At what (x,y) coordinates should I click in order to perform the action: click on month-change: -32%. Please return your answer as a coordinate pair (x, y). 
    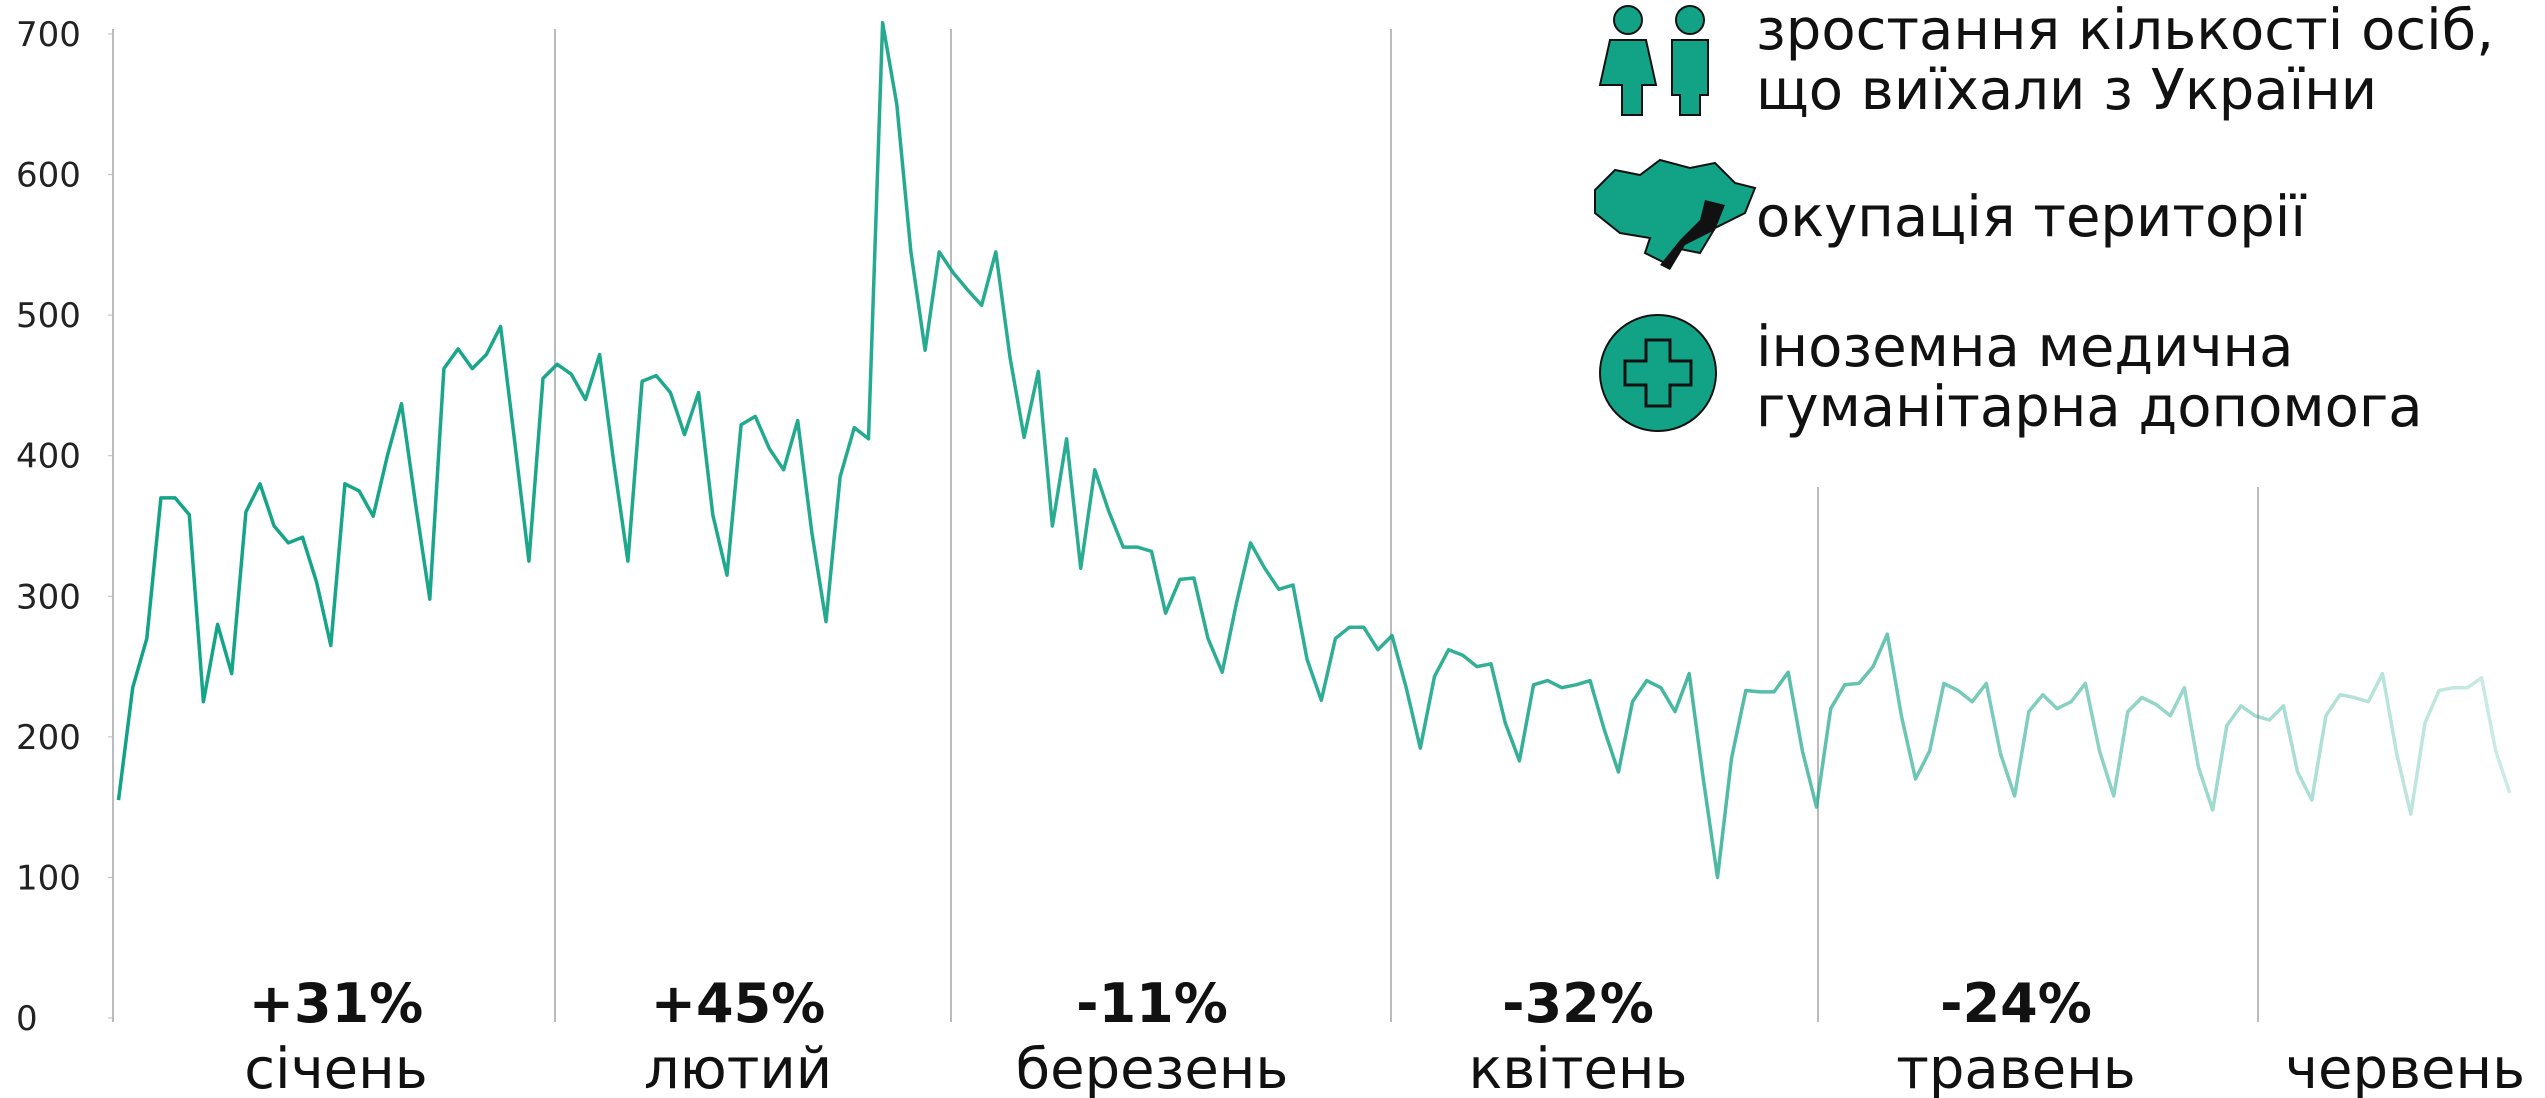
    Looking at the image, I should click on (1578, 1003).